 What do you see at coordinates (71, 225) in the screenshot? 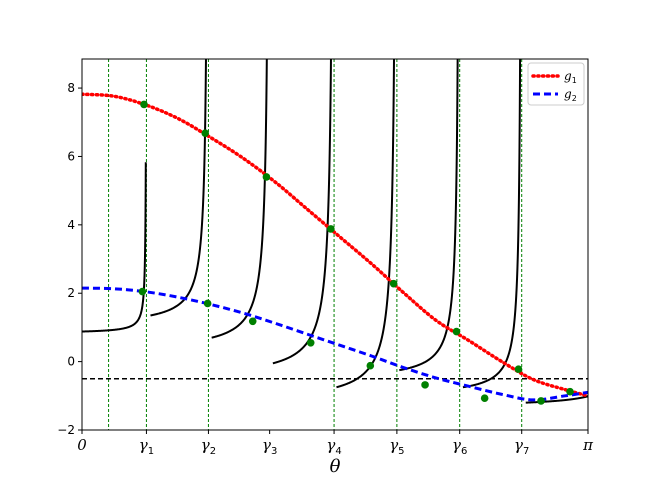
I see `y-tick-label-3: 4` at bounding box center [71, 225].